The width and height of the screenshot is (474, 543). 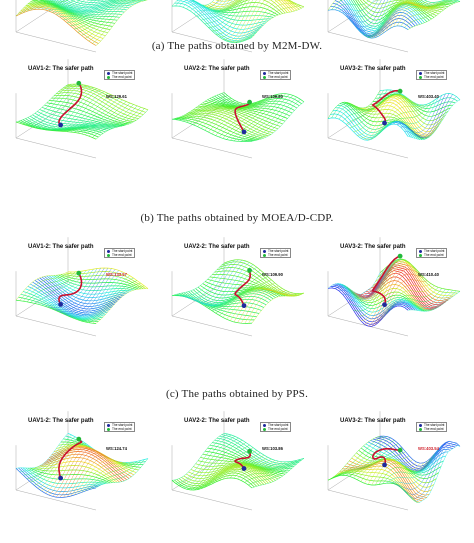 What do you see at coordinates (116, 274) in the screenshot?
I see `ws-value: WS:133.57` at bounding box center [116, 274].